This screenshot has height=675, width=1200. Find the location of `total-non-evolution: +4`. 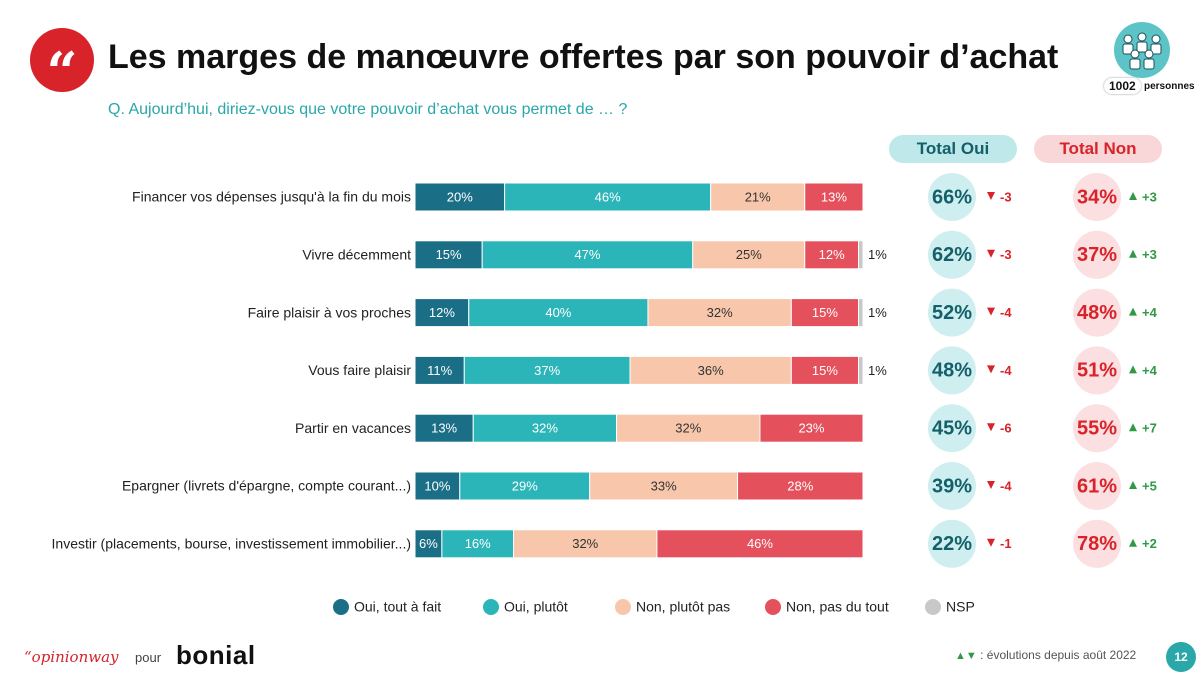

total-non-evolution: +4 is located at coordinates (1150, 312).